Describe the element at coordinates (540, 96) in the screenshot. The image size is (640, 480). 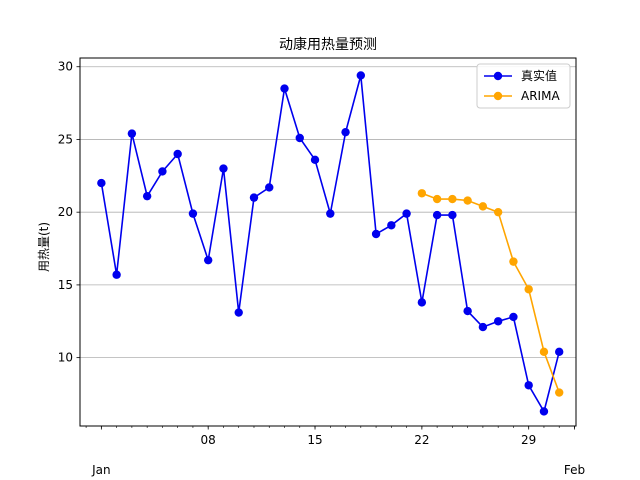
I see `legend-label: ARIMA` at that location.